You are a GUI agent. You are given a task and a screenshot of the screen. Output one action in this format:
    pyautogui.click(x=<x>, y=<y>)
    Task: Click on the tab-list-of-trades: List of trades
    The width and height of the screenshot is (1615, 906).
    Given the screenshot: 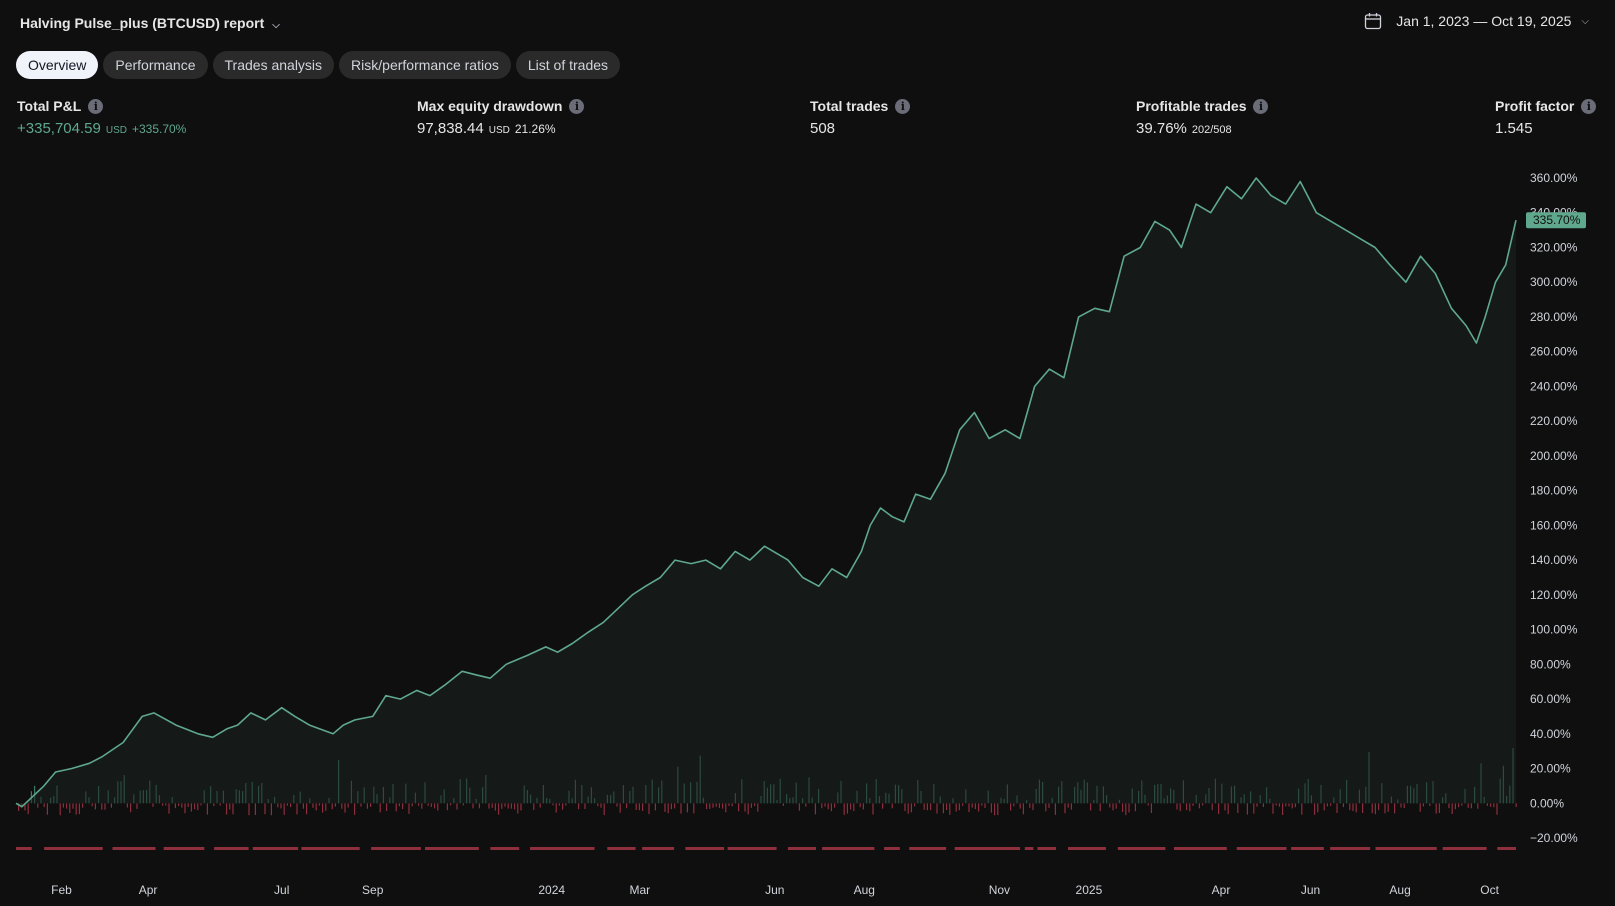 What is the action you would take?
    pyautogui.click(x=568, y=65)
    